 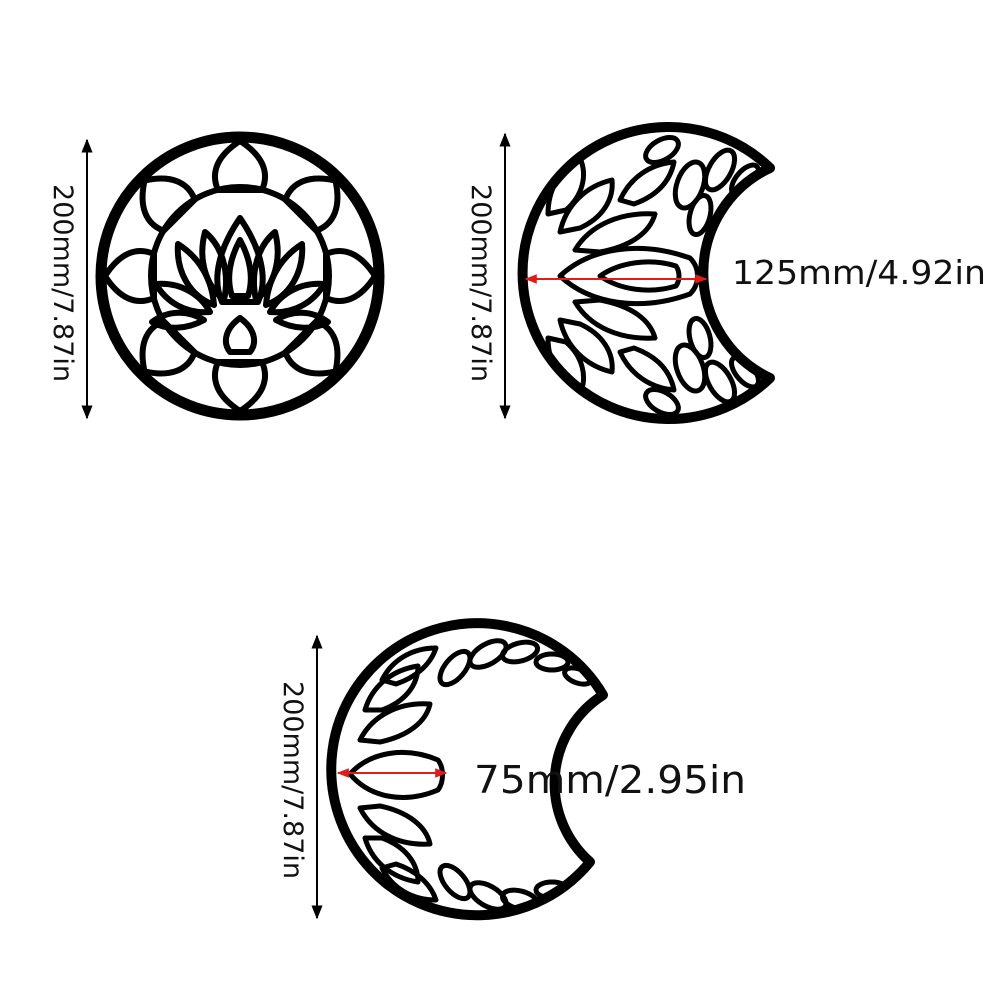 What do you see at coordinates (610, 780) in the screenshot?
I see `width-label: 75mm/2.95in` at bounding box center [610, 780].